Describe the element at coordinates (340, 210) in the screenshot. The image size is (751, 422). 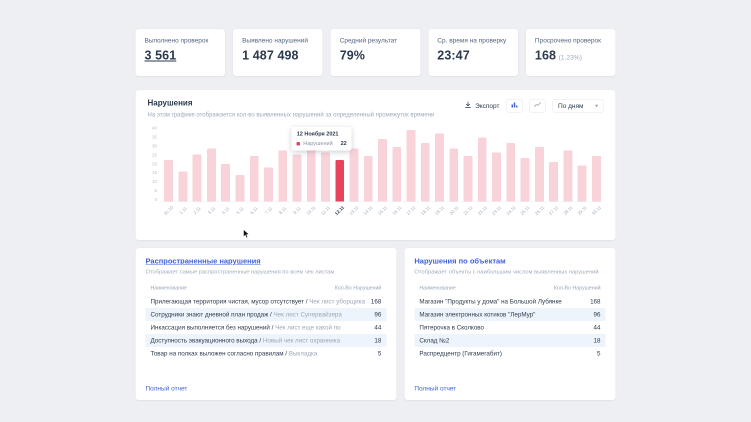
I see `x-tick-label: 12.11` at that location.